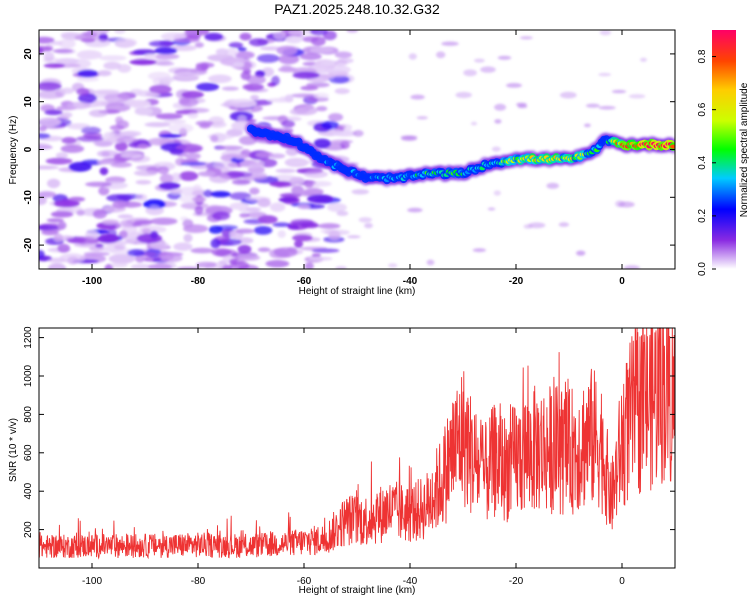  Describe the element at coordinates (410, 581) in the screenshot. I see `snr-x-tick-label: -40` at that location.